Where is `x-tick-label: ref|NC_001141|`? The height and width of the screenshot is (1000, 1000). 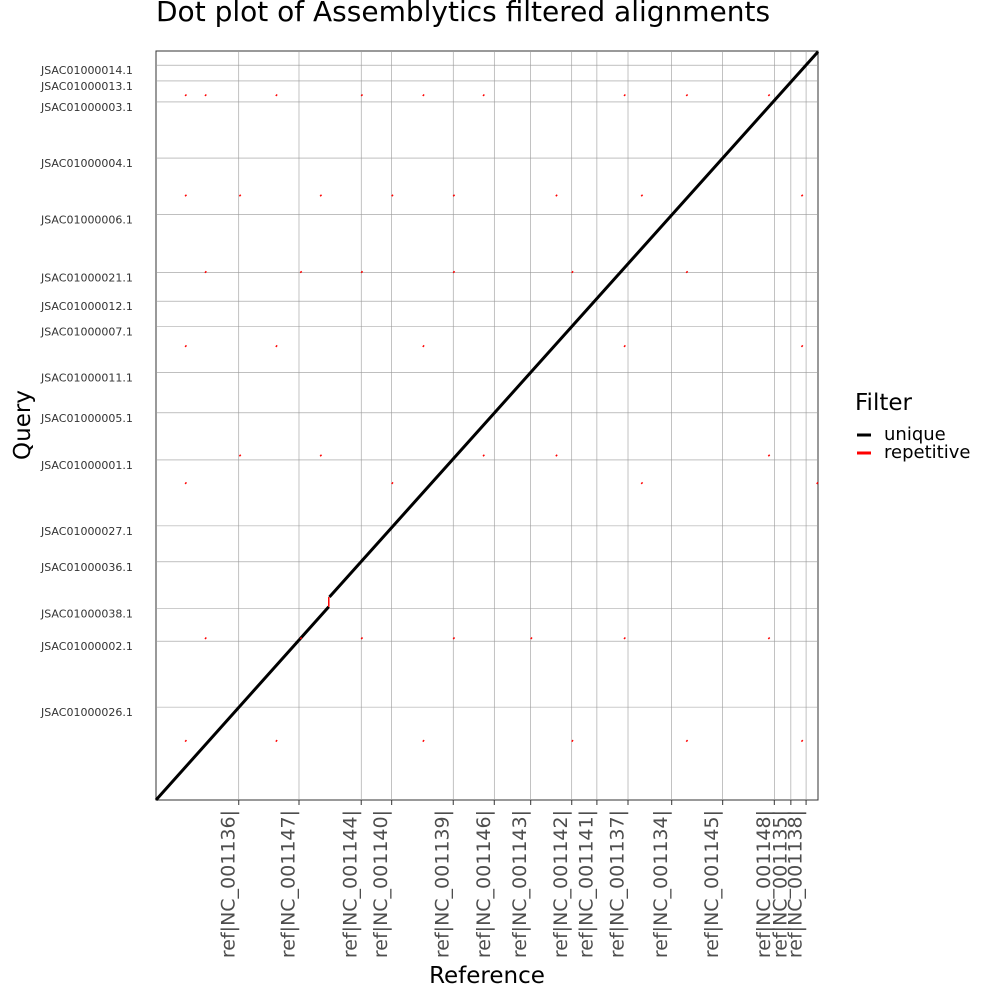
x-tick-label: ref|NC_001141| is located at coordinates (586, 884).